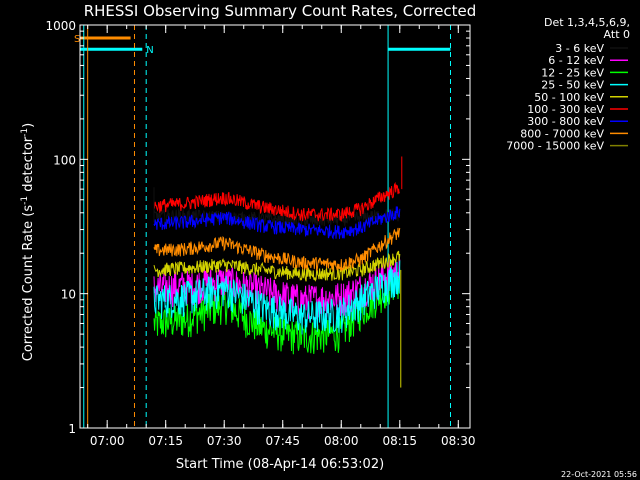 This screenshot has width=640, height=480. What do you see at coordinates (277, 217) in the screenshot?
I see `series-3-6kev` at bounding box center [277, 217].